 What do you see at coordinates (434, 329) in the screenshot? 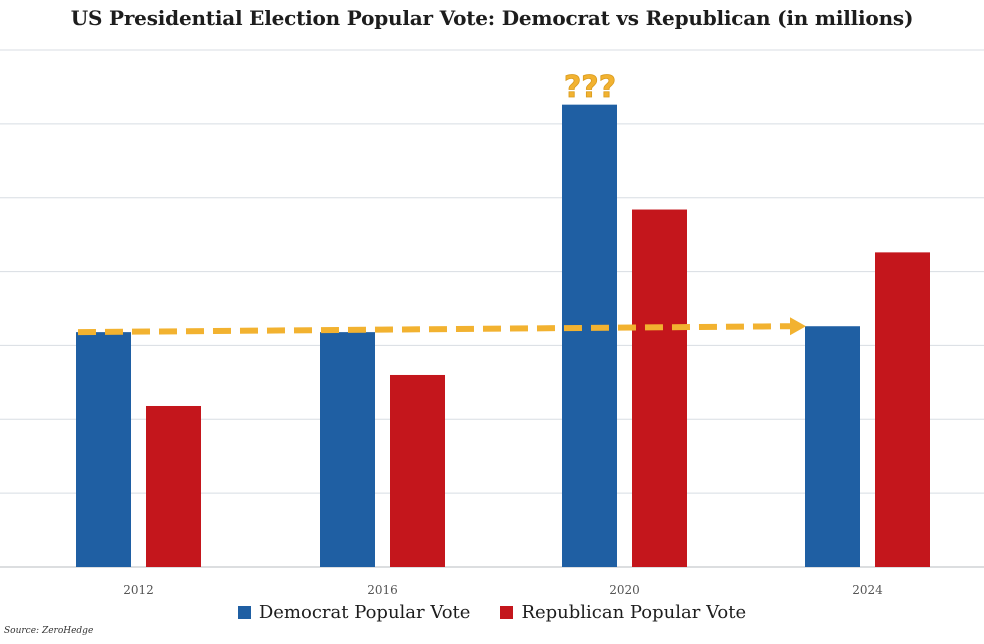
I see `trend-line` at bounding box center [434, 329].